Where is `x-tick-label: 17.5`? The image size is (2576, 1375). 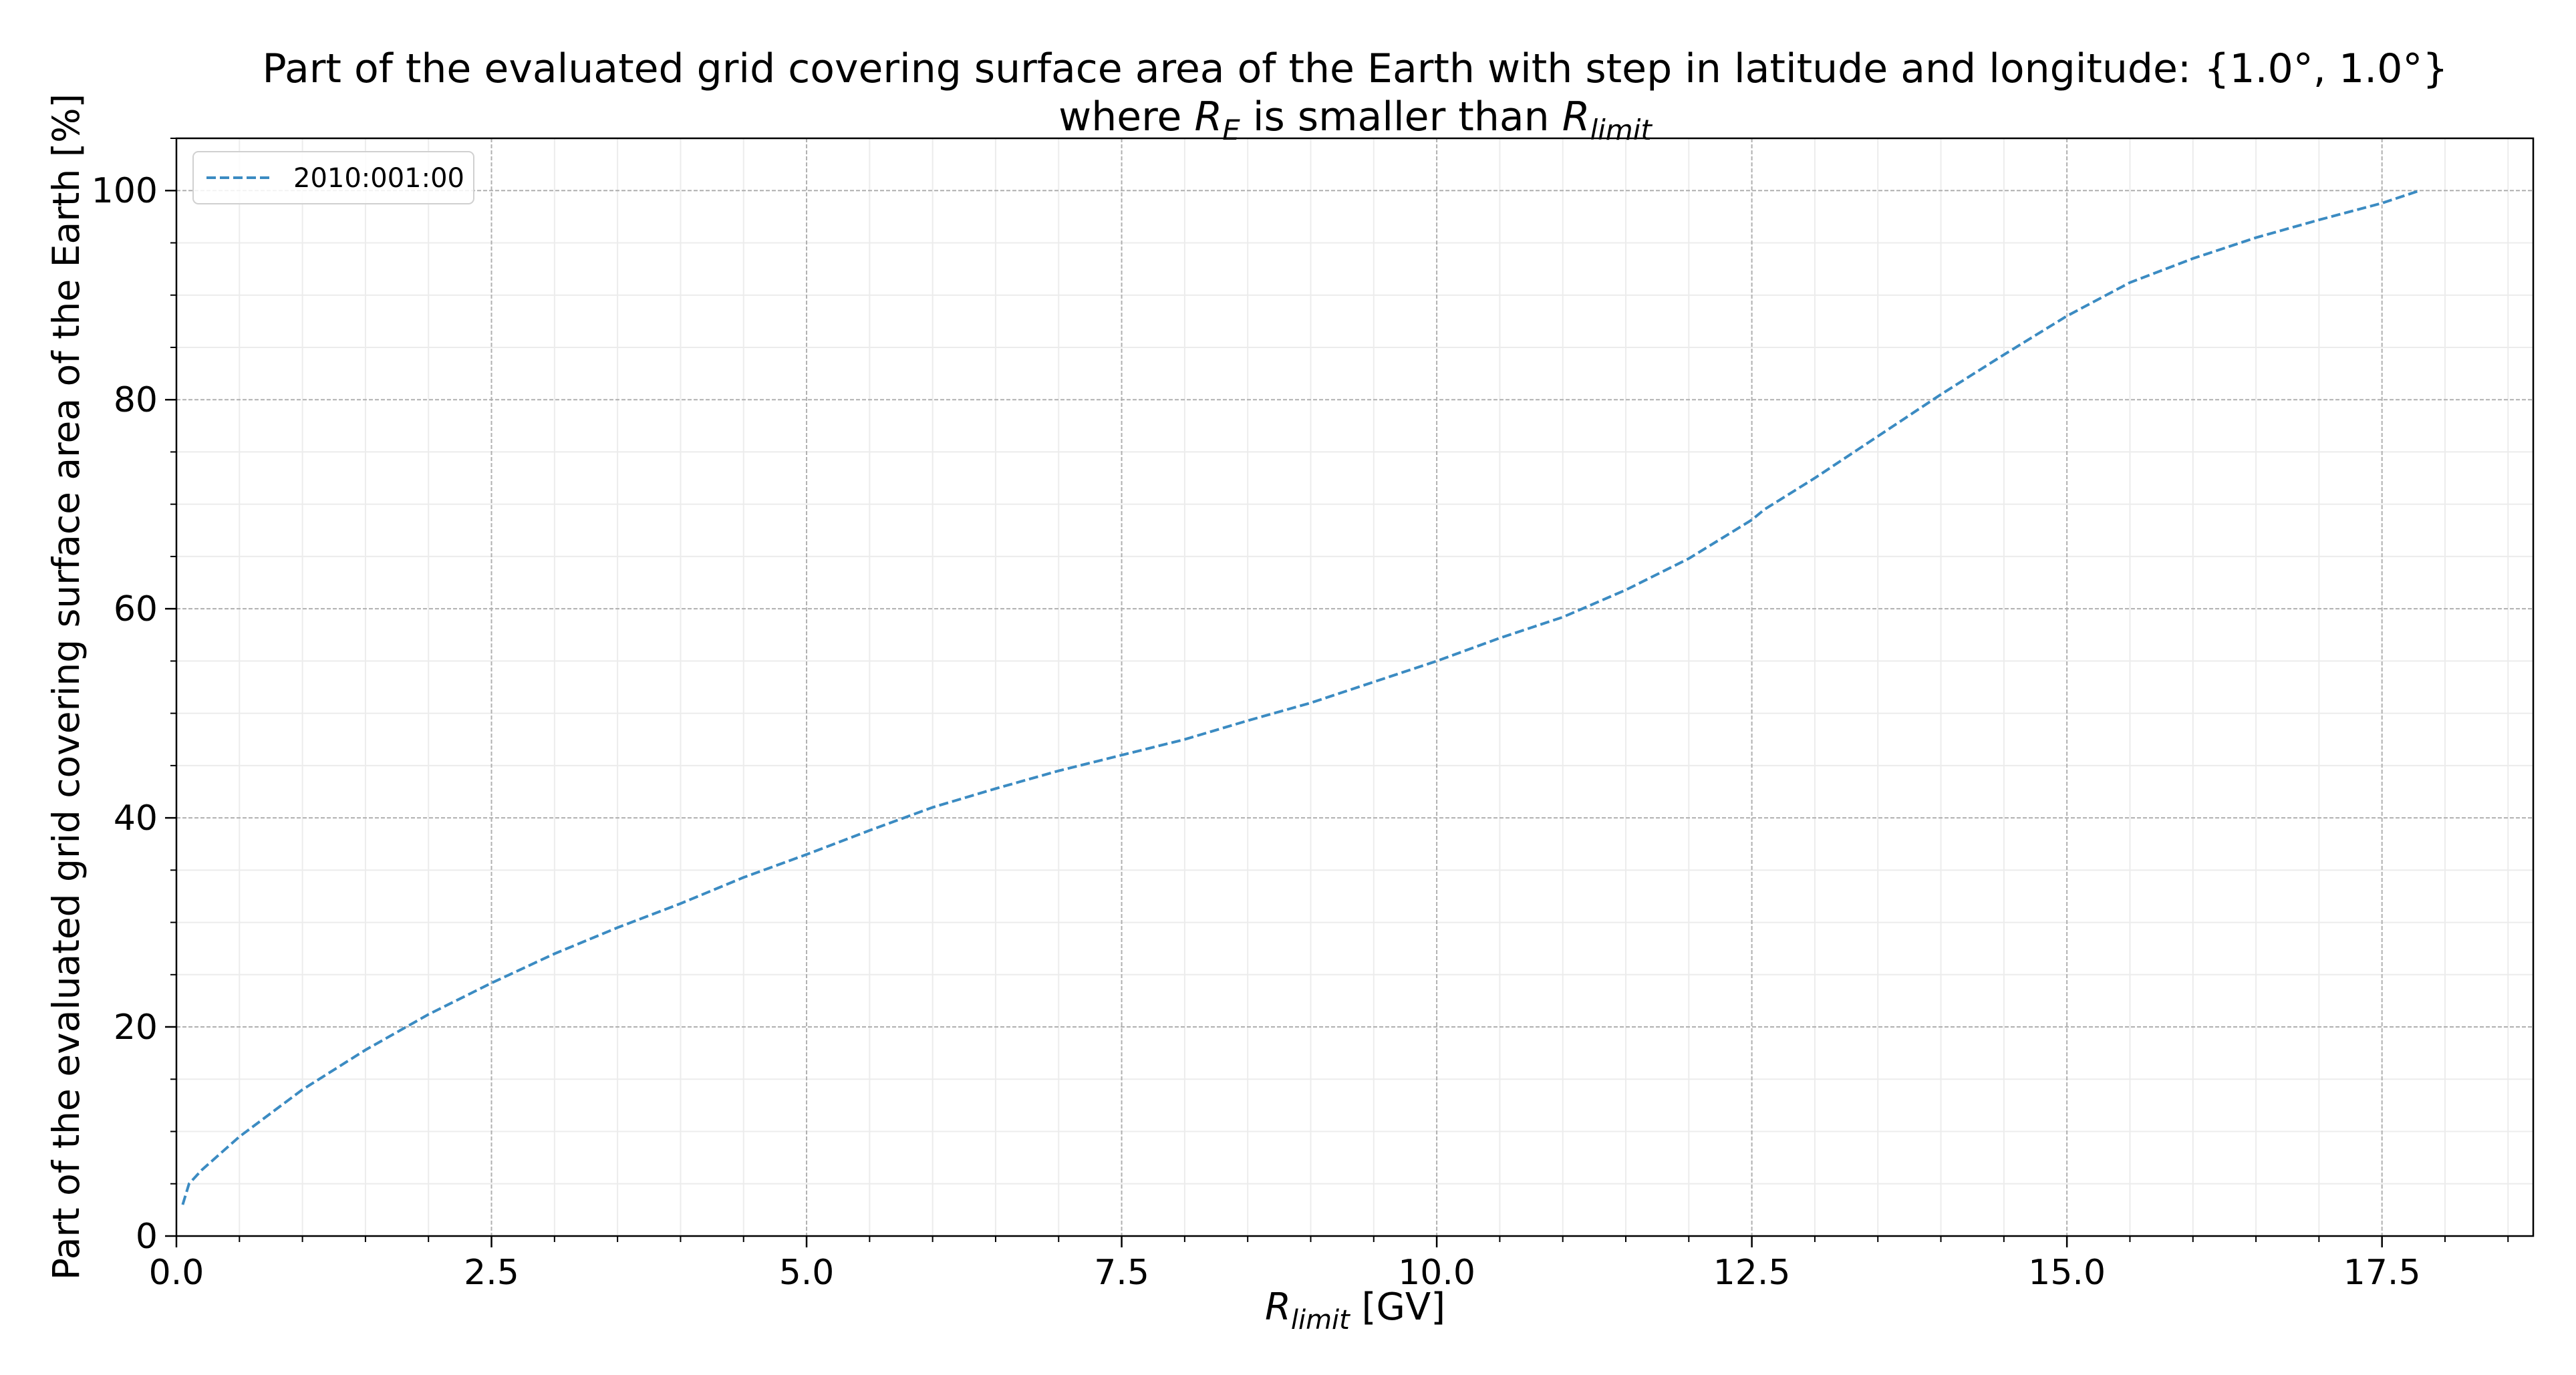
x-tick-label: 17.5 is located at coordinates (2382, 1273).